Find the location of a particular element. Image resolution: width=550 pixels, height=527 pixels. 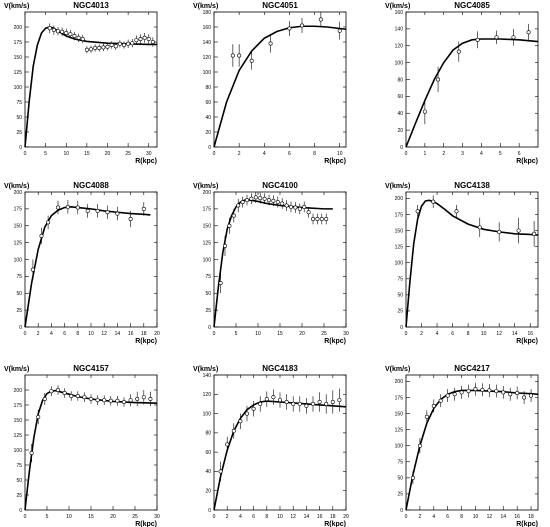

model-curve is located at coordinates (87, 267).